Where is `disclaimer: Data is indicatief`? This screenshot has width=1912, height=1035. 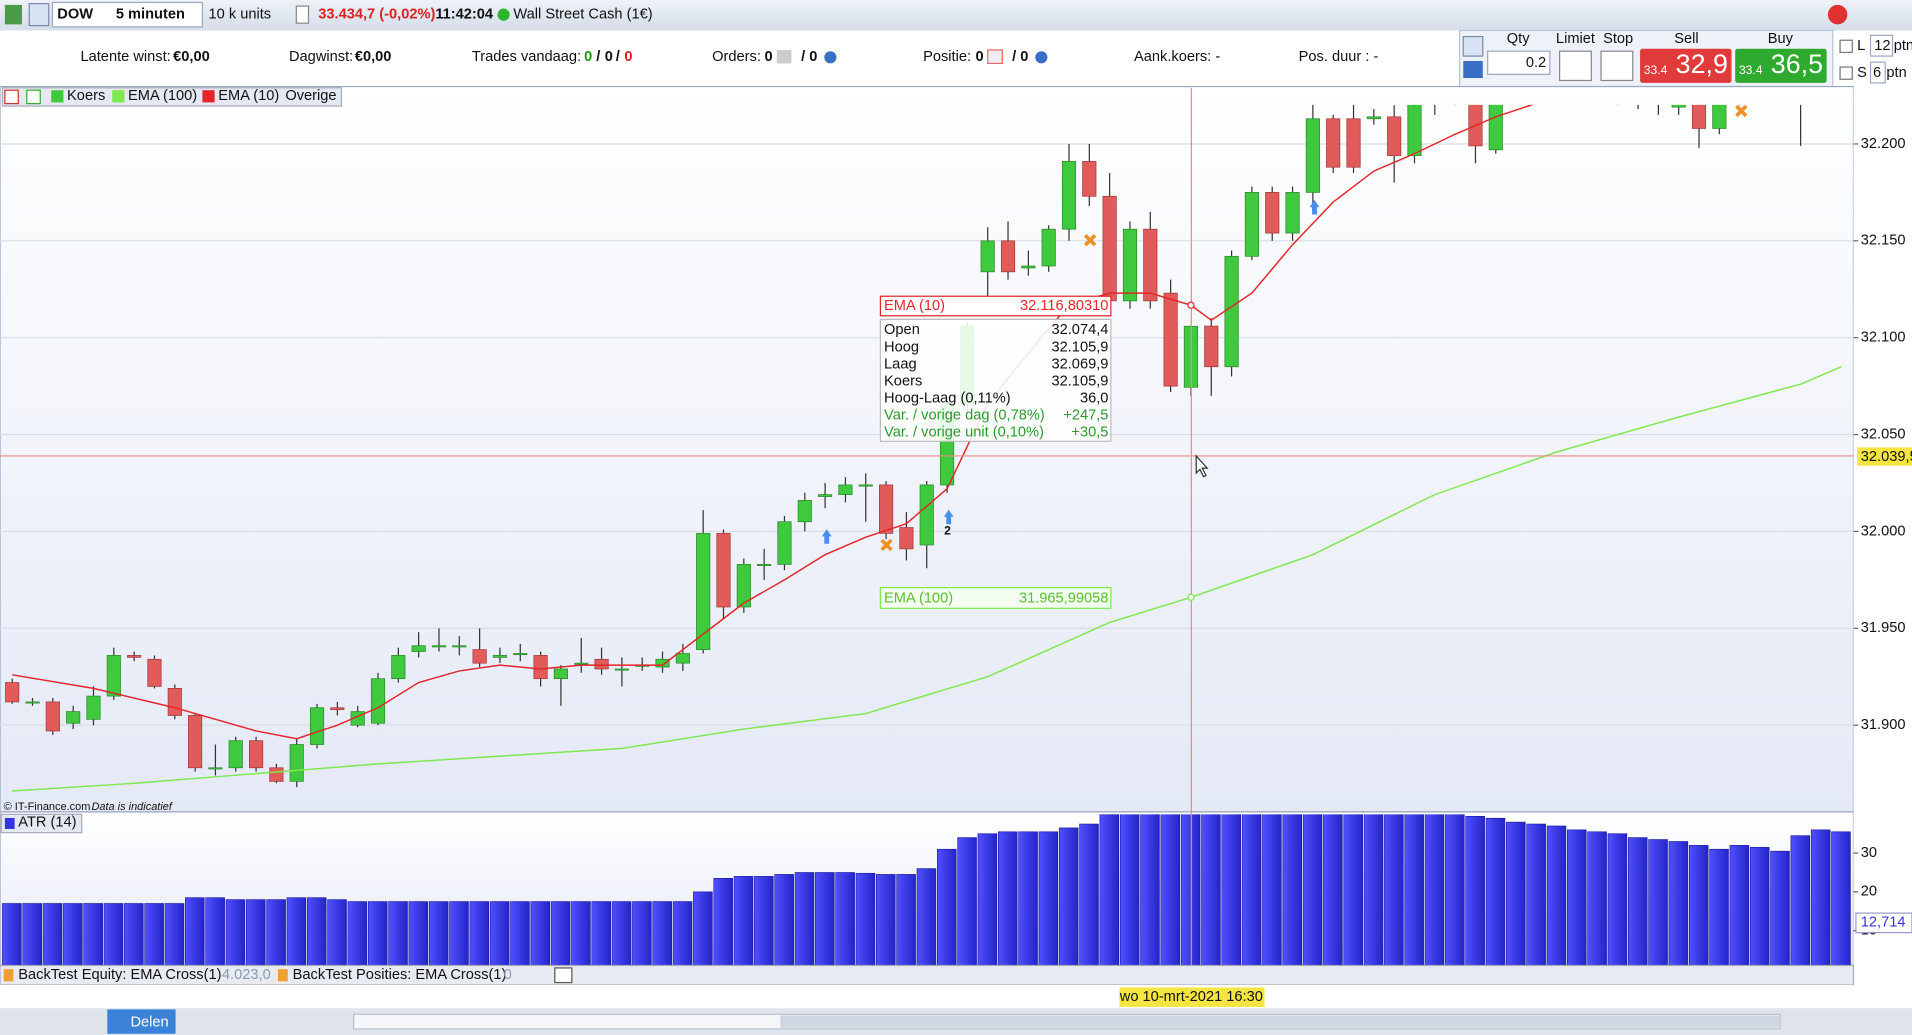 disclaimer: Data is indicatief is located at coordinates (131, 807).